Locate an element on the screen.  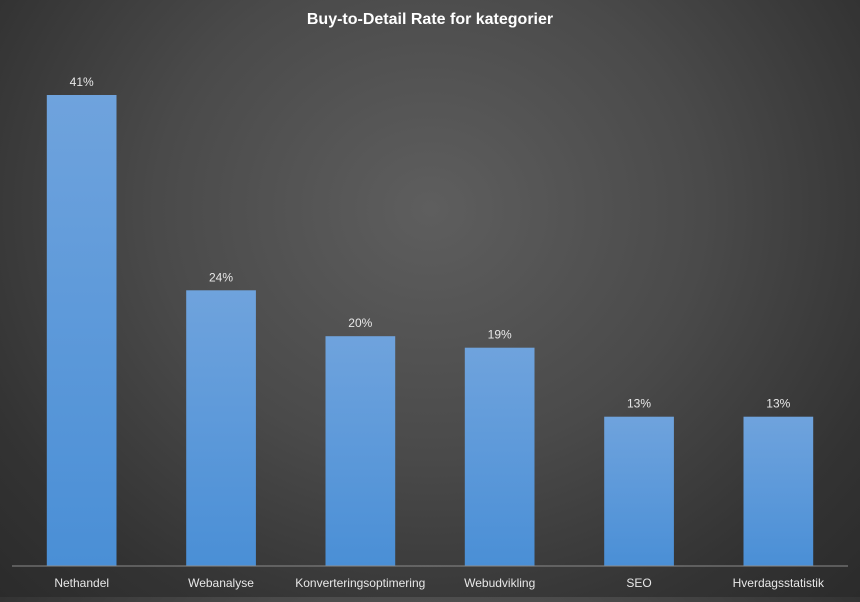
bar-hverdagsstatistik is located at coordinates (778, 491).